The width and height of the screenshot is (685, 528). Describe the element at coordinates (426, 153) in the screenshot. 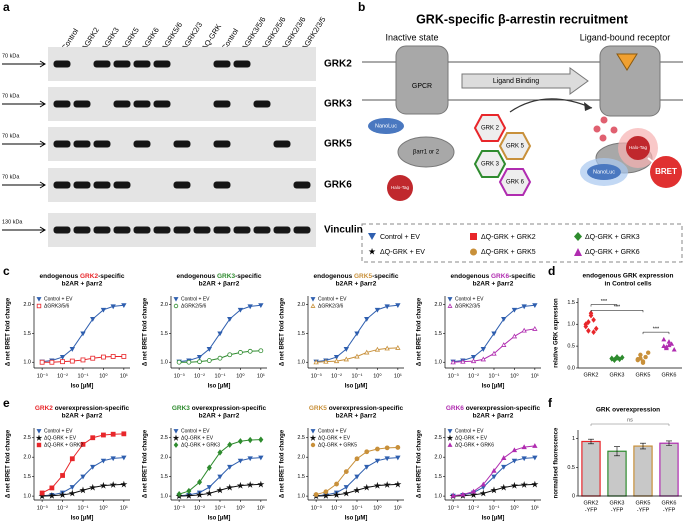

I see `arrestin-label: βarr1 or 2` at that location.